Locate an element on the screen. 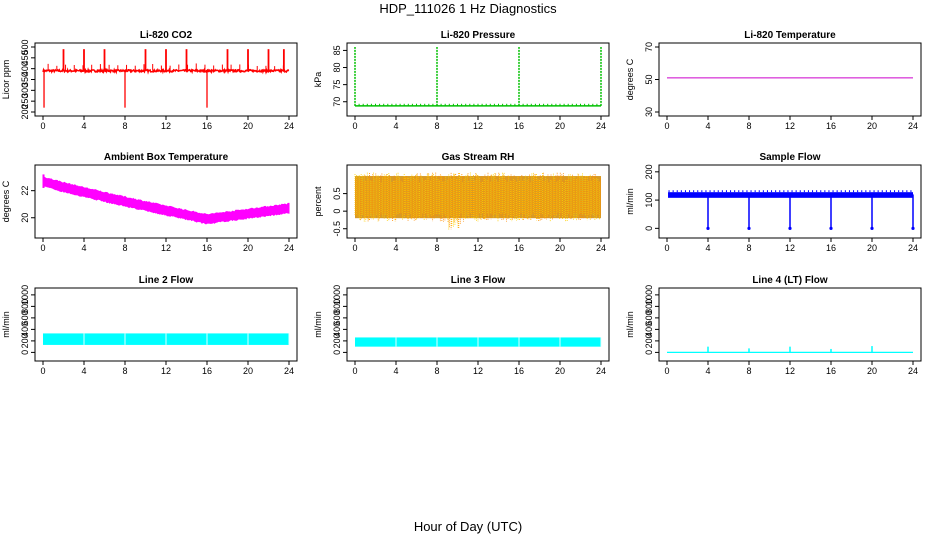 The image size is (936, 540). box-temp-band is located at coordinates (166, 200).